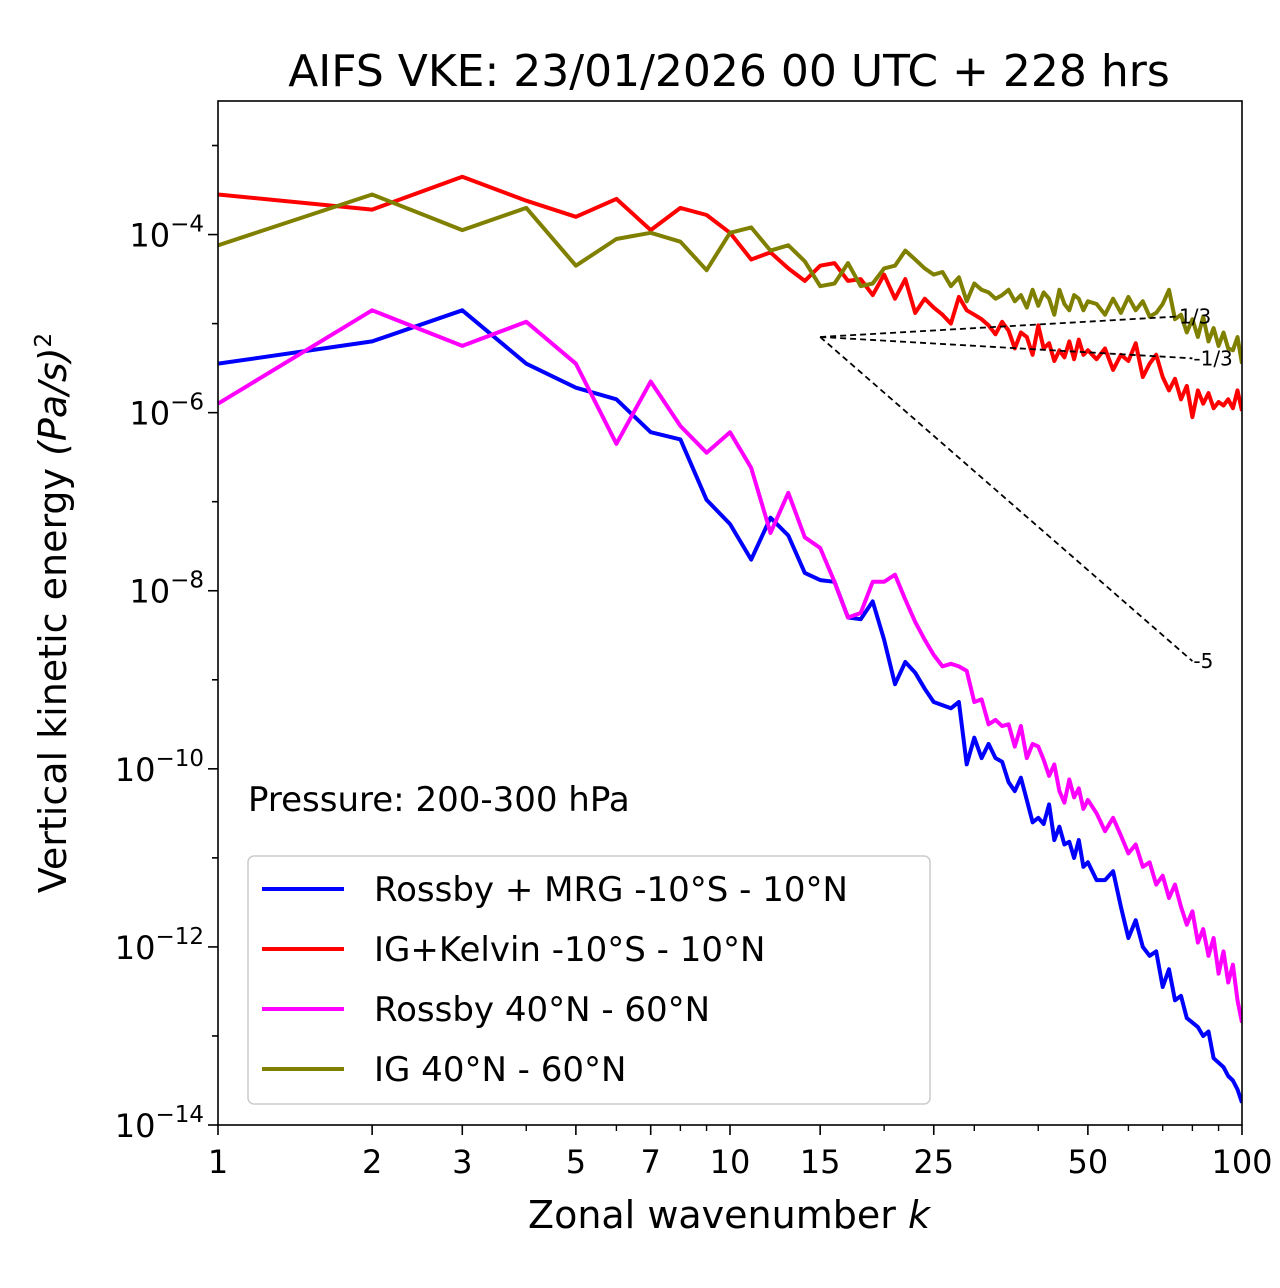 Image resolution: width=1280 pixels, height=1288 pixels. Describe the element at coordinates (820, 1162) in the screenshot. I see `x-tick-label-6: 15` at that location.